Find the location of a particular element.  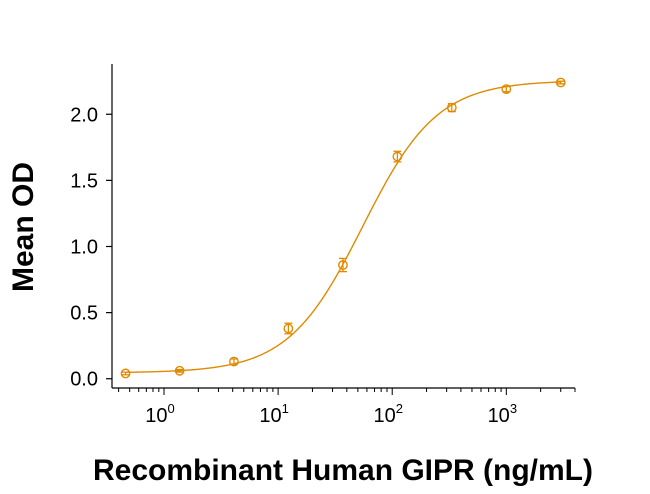

x-axis-title: Recombinant Human GIPR (ng/mL) is located at coordinates (343, 470).